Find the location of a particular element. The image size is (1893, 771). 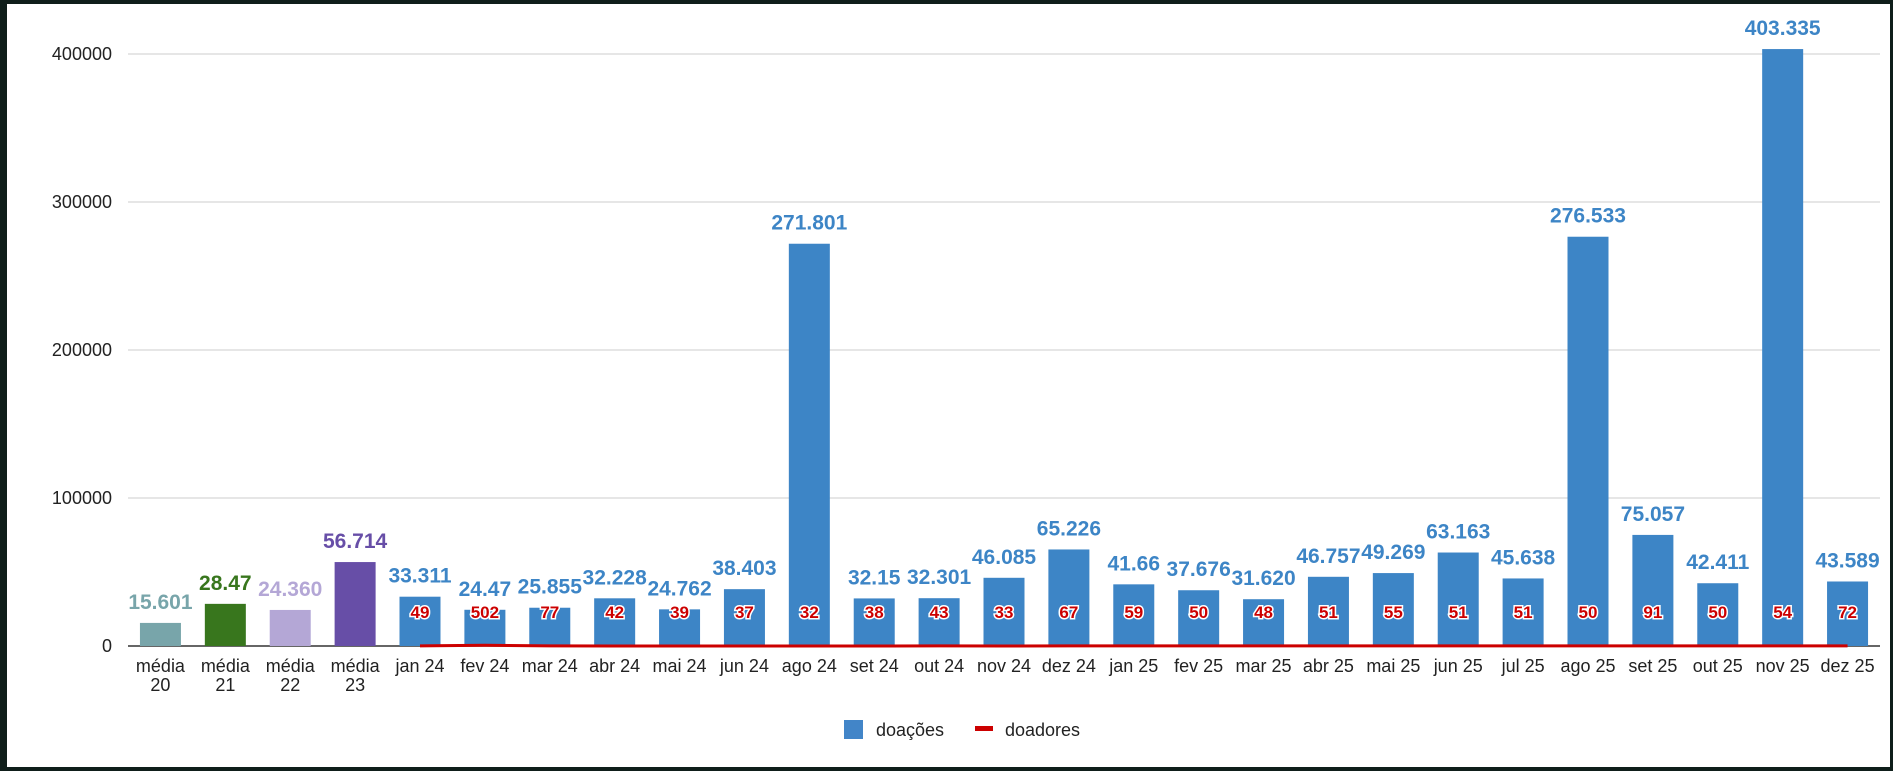

donor-value-label: 502 is located at coordinates (485, 612).